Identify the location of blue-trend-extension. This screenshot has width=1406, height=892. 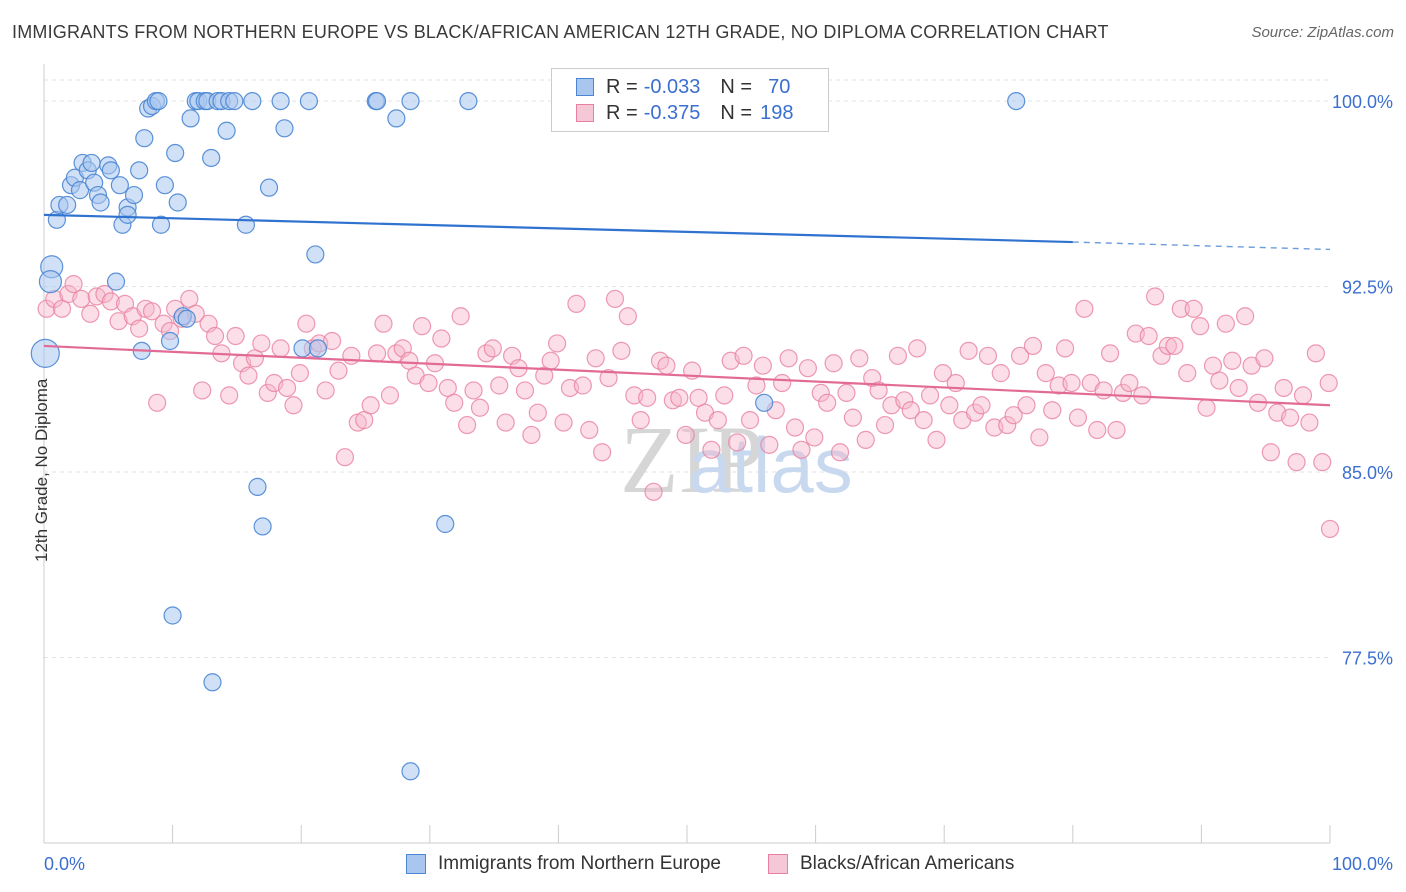
(1201, 246).